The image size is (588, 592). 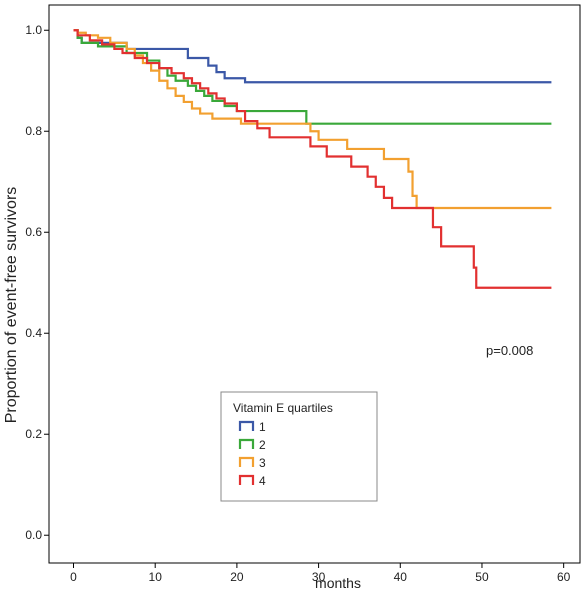 What do you see at coordinates (338, 583) in the screenshot?
I see `x-axis-label: months` at bounding box center [338, 583].